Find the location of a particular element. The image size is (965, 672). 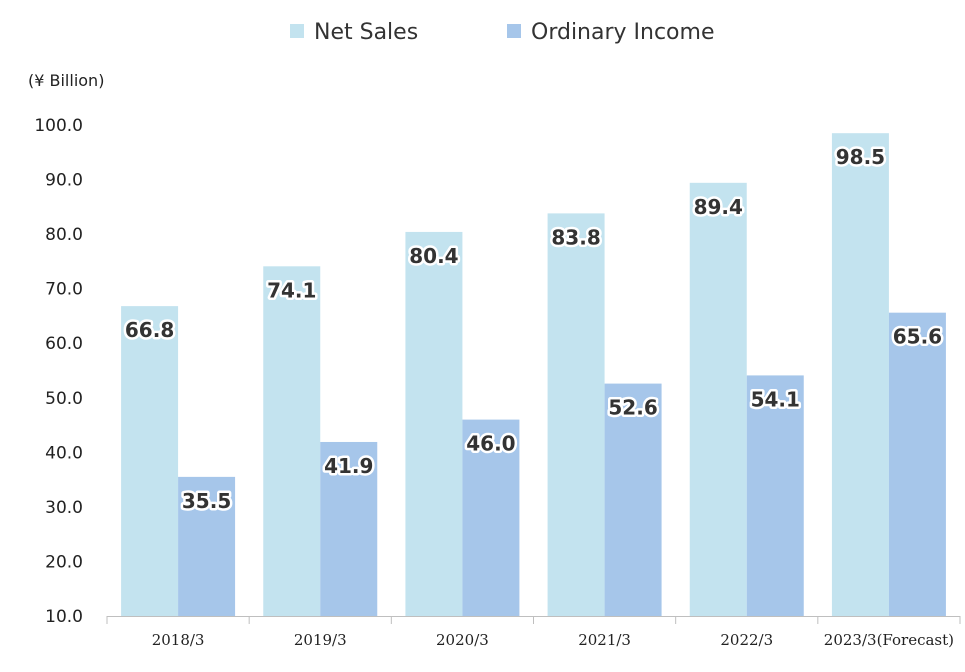

legend-label-1: Net Sales is located at coordinates (366, 32).